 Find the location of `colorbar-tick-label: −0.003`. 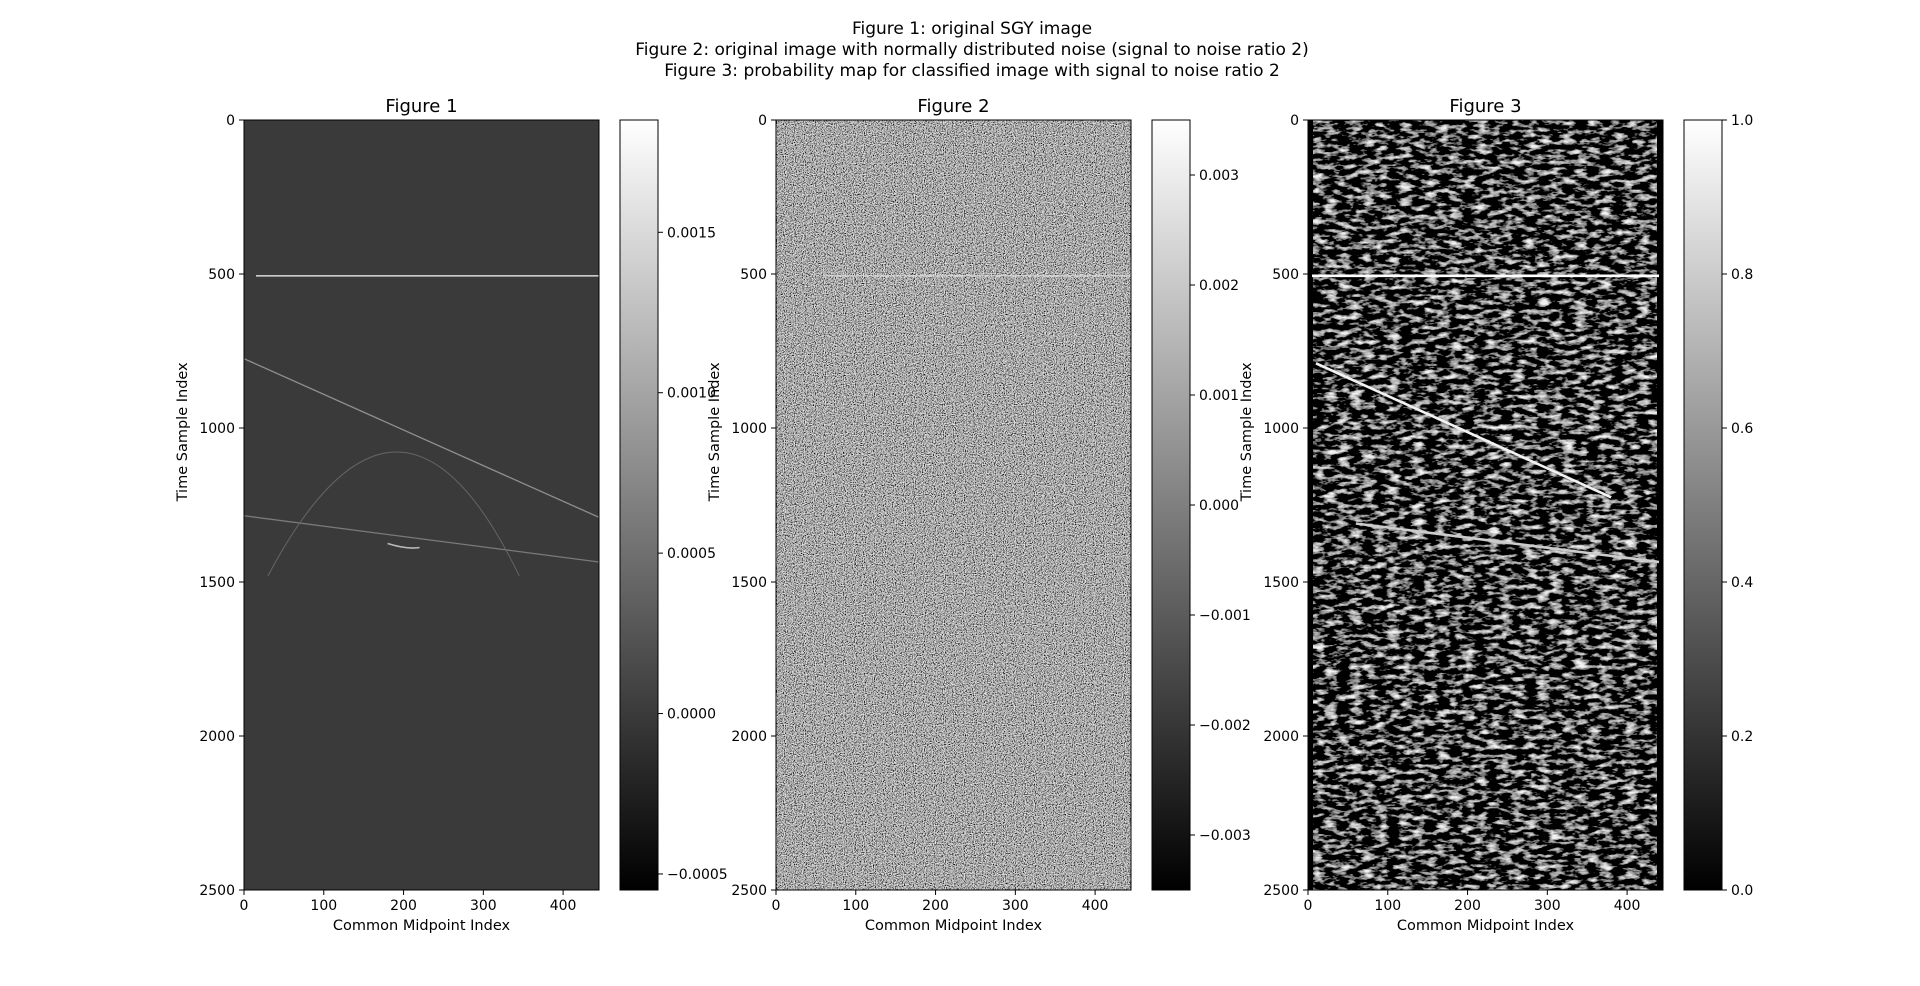

colorbar-tick-label: −0.003 is located at coordinates (1225, 836).